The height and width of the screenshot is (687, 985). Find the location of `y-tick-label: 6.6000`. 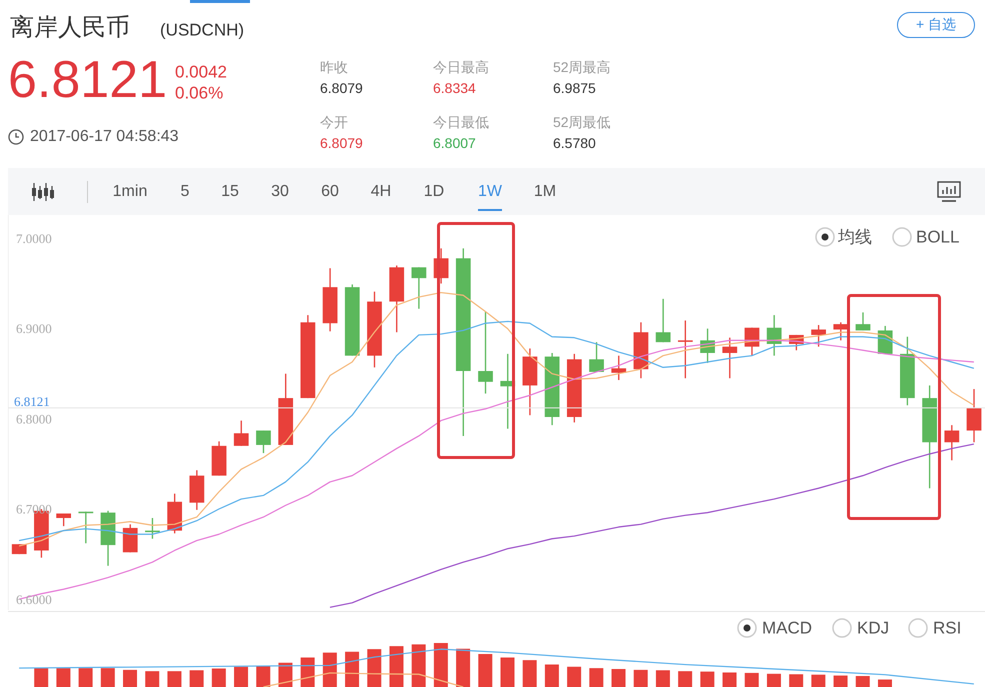

y-tick-label: 6.6000 is located at coordinates (34, 599).